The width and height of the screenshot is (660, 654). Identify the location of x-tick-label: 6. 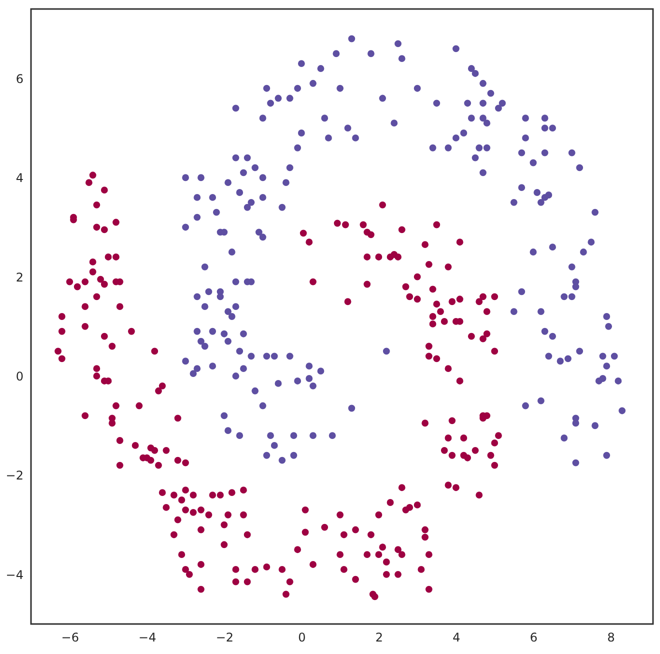
(534, 637).